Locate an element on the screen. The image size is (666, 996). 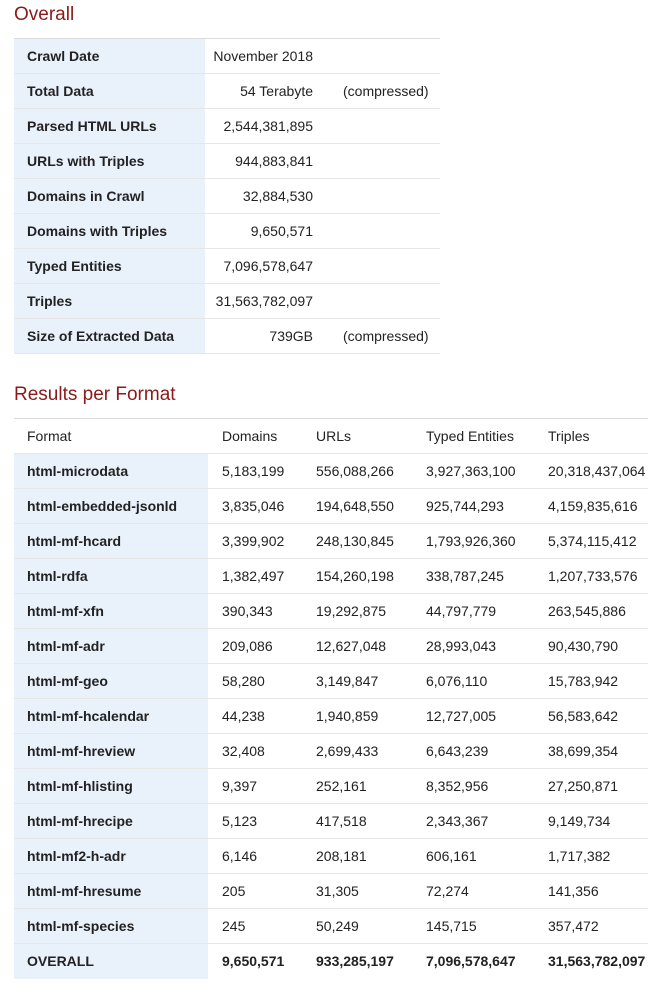
table-row: Domains with Triples 9,650,571 is located at coordinates (227, 231).